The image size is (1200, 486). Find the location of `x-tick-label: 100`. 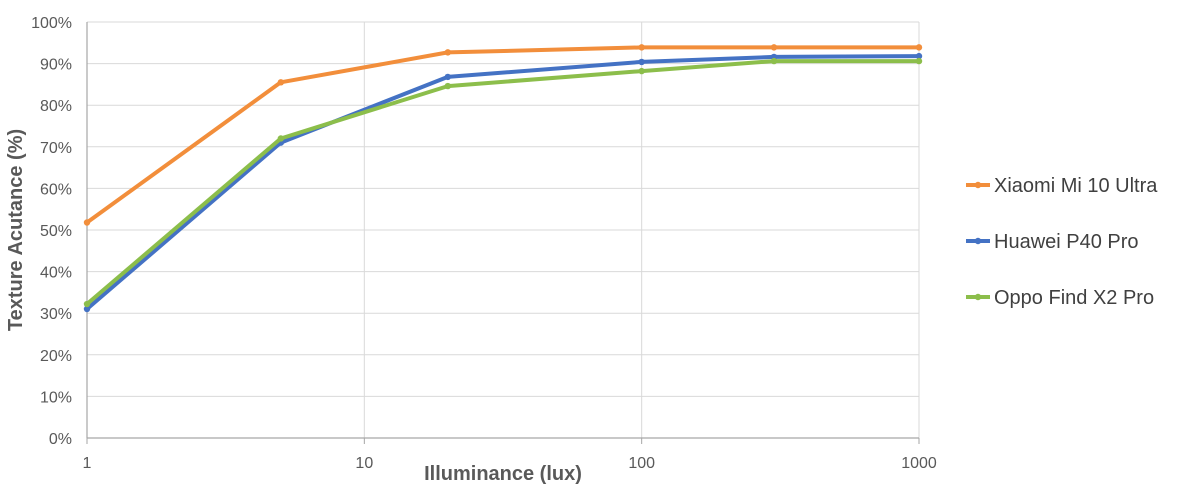

x-tick-label: 100 is located at coordinates (641, 463).